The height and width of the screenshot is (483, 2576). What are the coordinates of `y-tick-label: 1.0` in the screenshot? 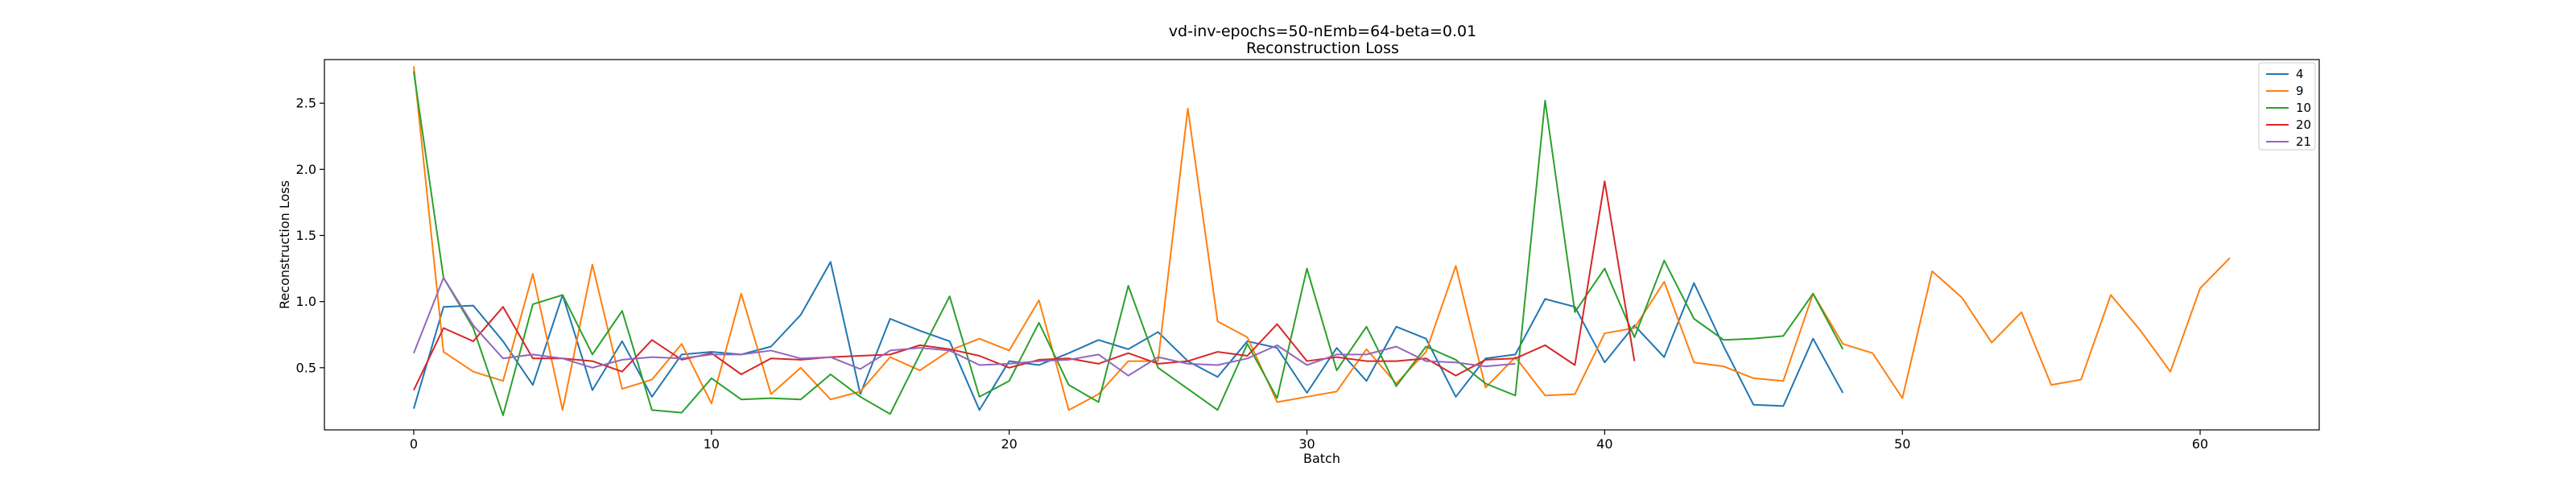 It's located at (306, 301).